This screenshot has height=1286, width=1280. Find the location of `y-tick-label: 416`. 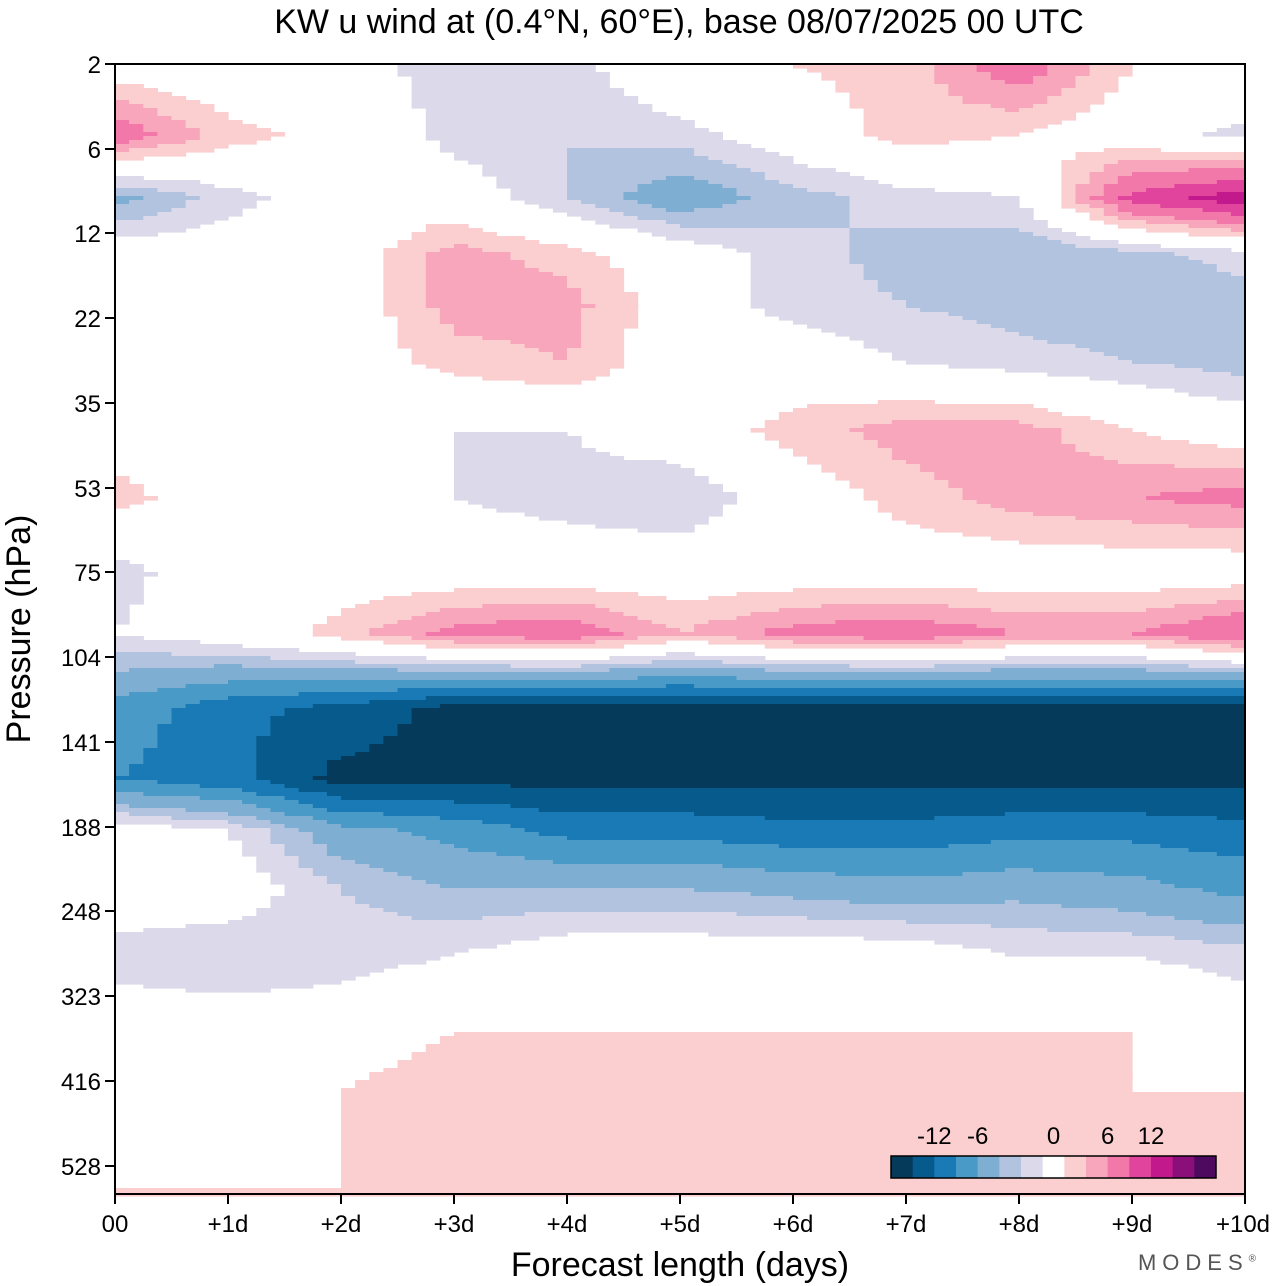

y-tick-label: 416 is located at coordinates (81, 1082).